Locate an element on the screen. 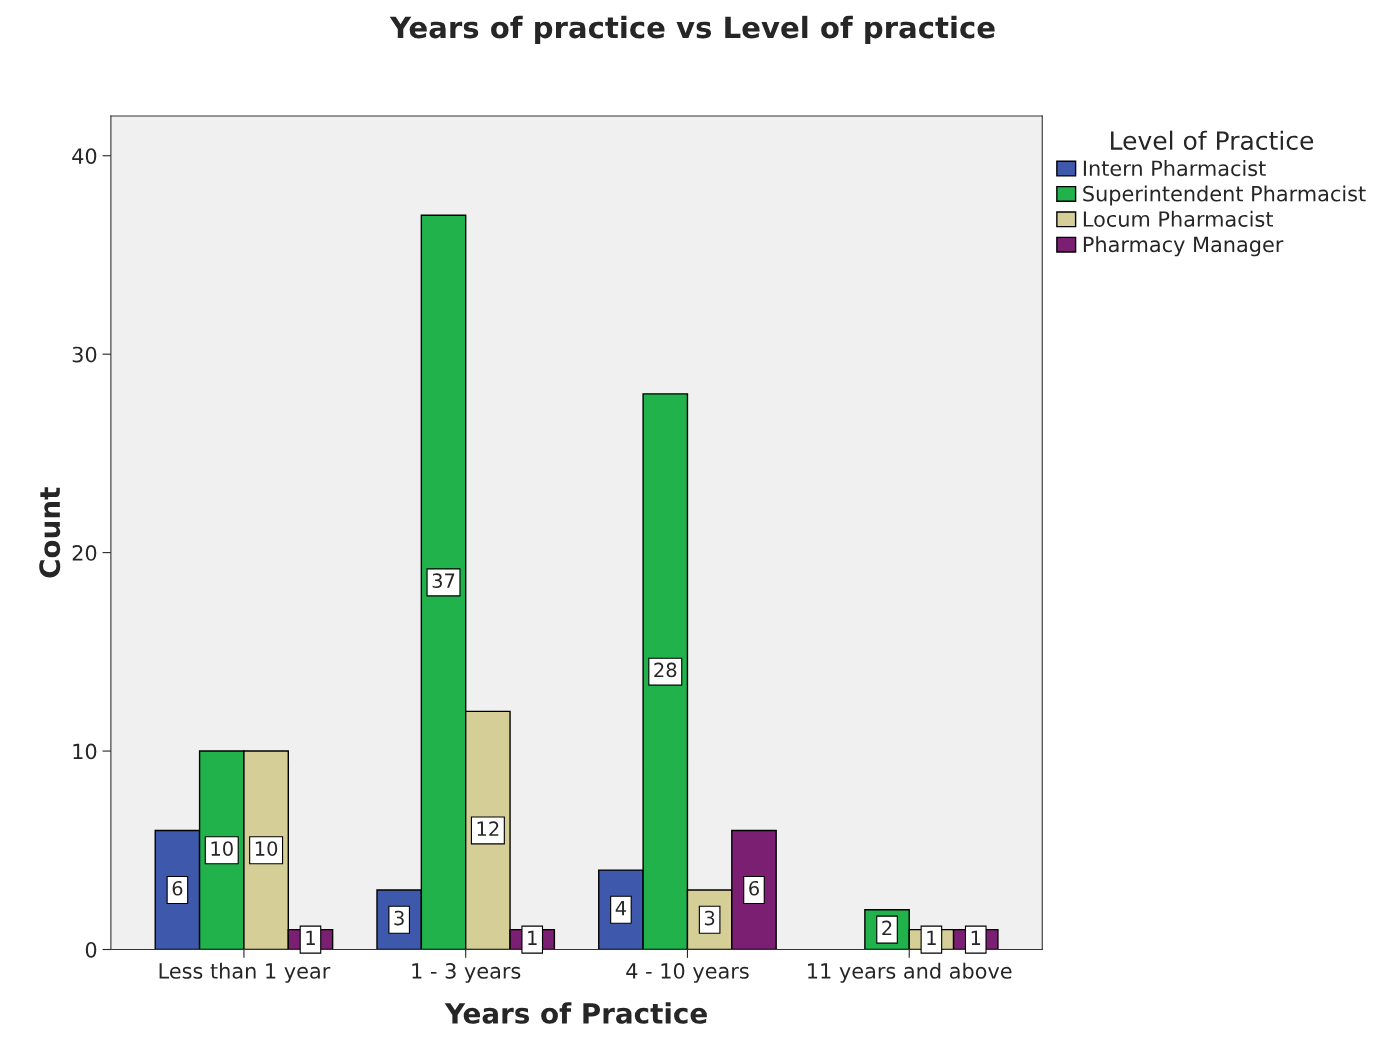 The width and height of the screenshot is (1386, 1055). y-tick-label: 10 is located at coordinates (85, 751).